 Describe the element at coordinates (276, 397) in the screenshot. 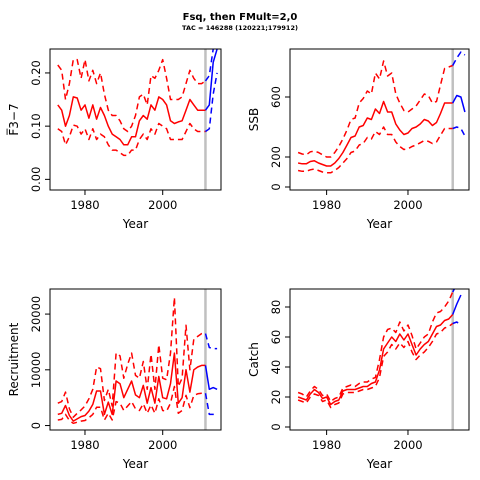

I see `catch-y-tick-label: 20` at that location.